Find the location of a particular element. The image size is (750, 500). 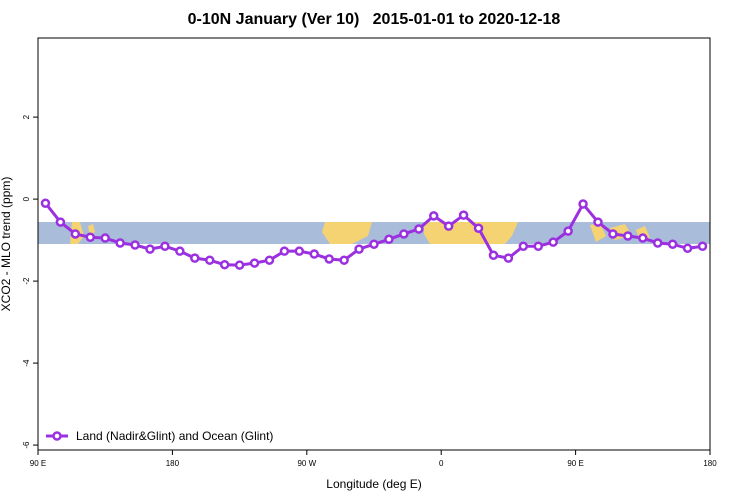

x-tick-label: 0 is located at coordinates (441, 463).